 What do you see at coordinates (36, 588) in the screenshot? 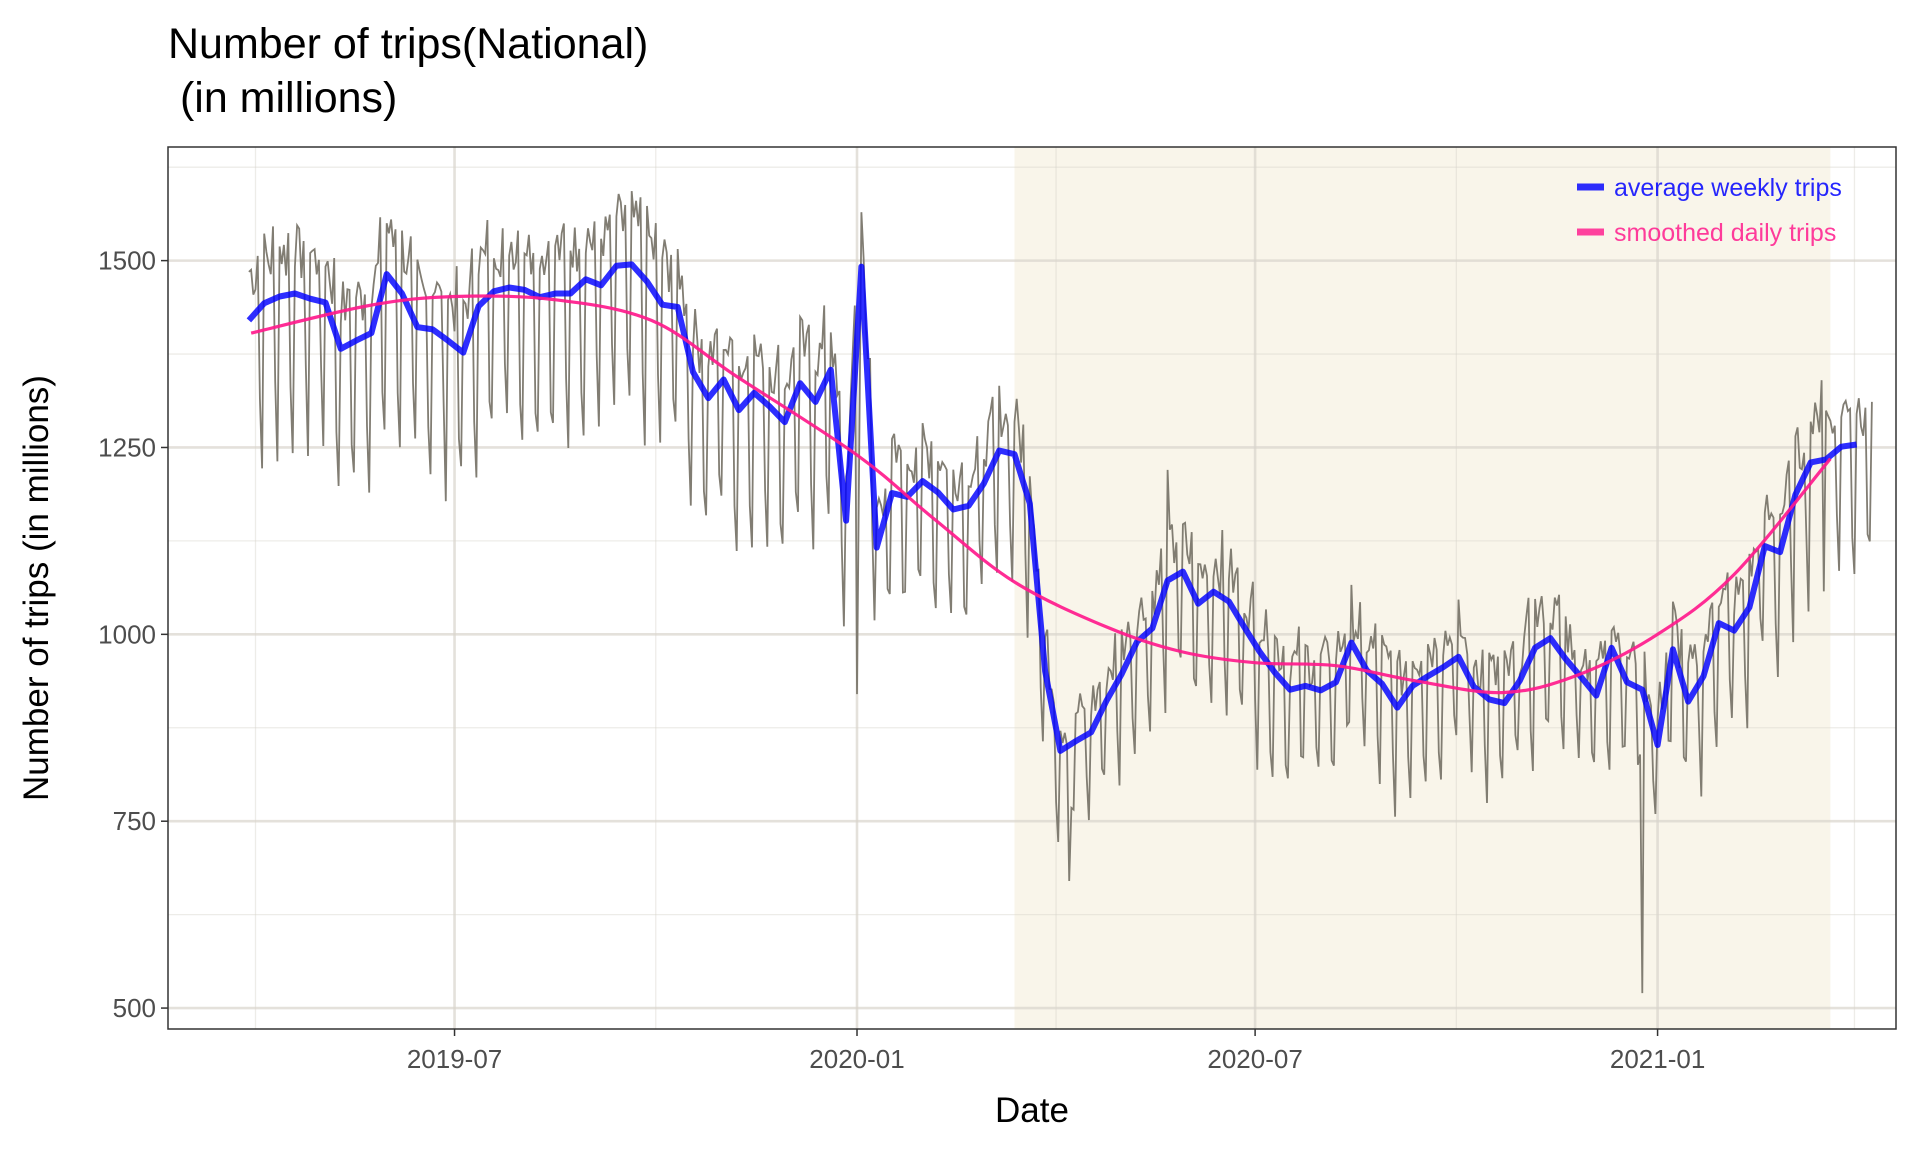
I see `y-axis-title: Number of trips (in millions)` at bounding box center [36, 588].